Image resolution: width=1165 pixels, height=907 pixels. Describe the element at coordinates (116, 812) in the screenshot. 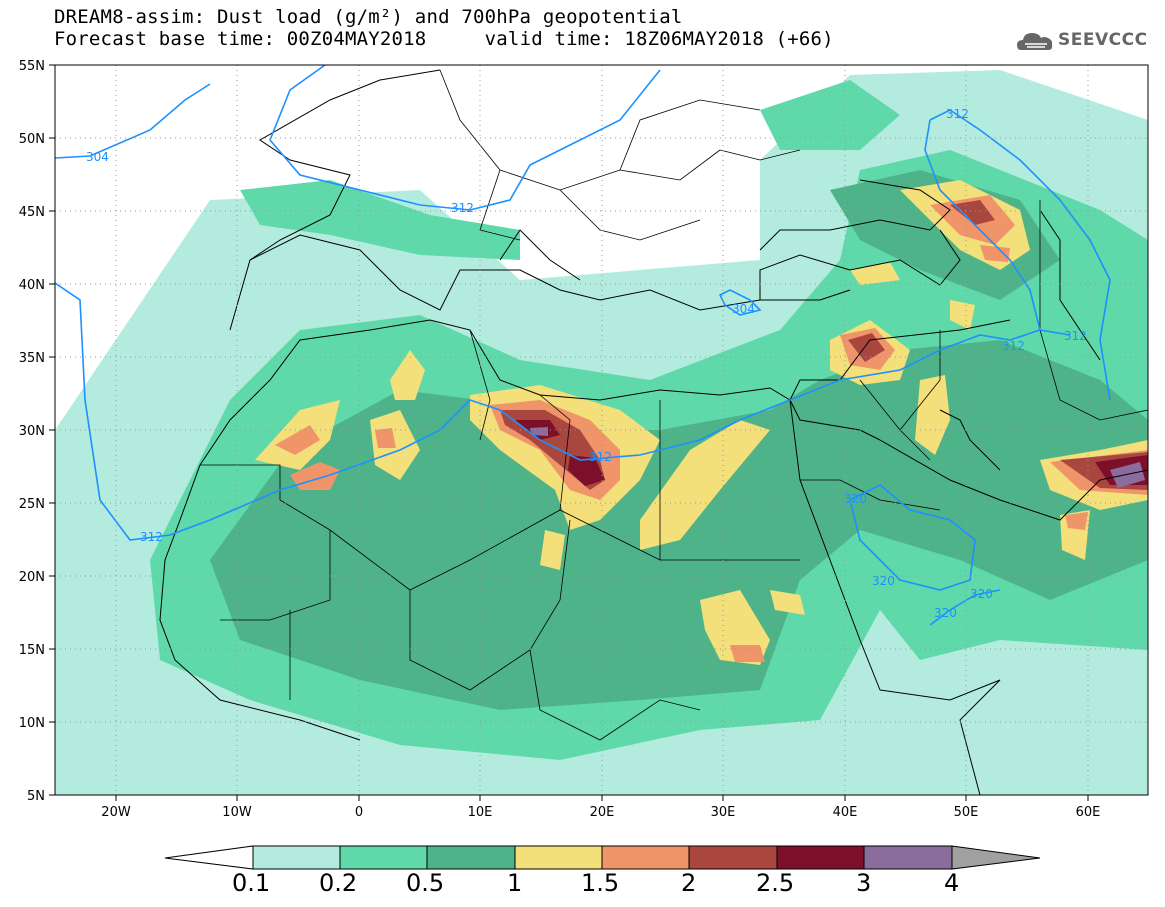

I see `lon-tick-label: 20W` at that location.